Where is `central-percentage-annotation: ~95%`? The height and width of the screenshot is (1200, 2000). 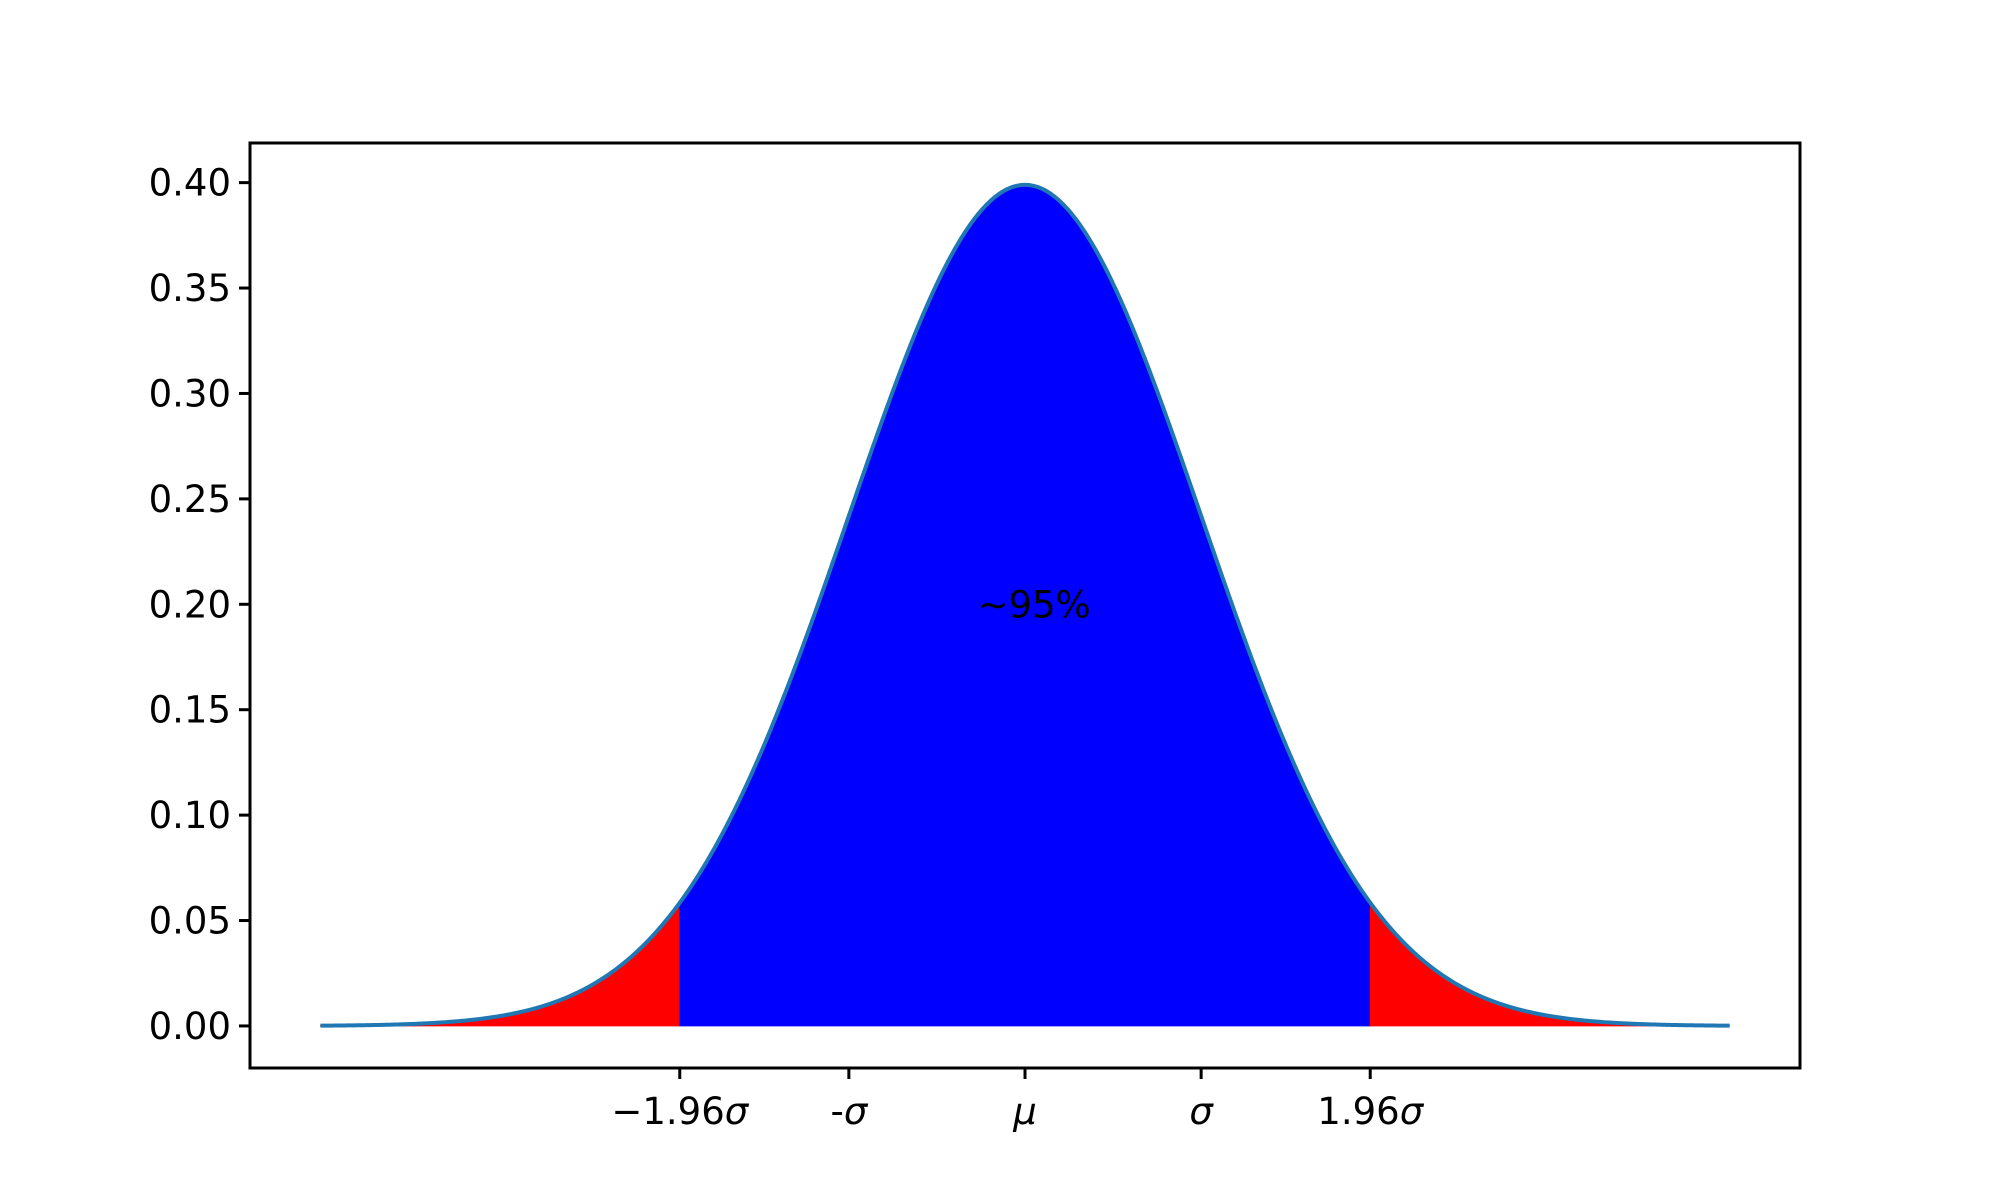
central-percentage-annotation: ~95% is located at coordinates (1033, 604).